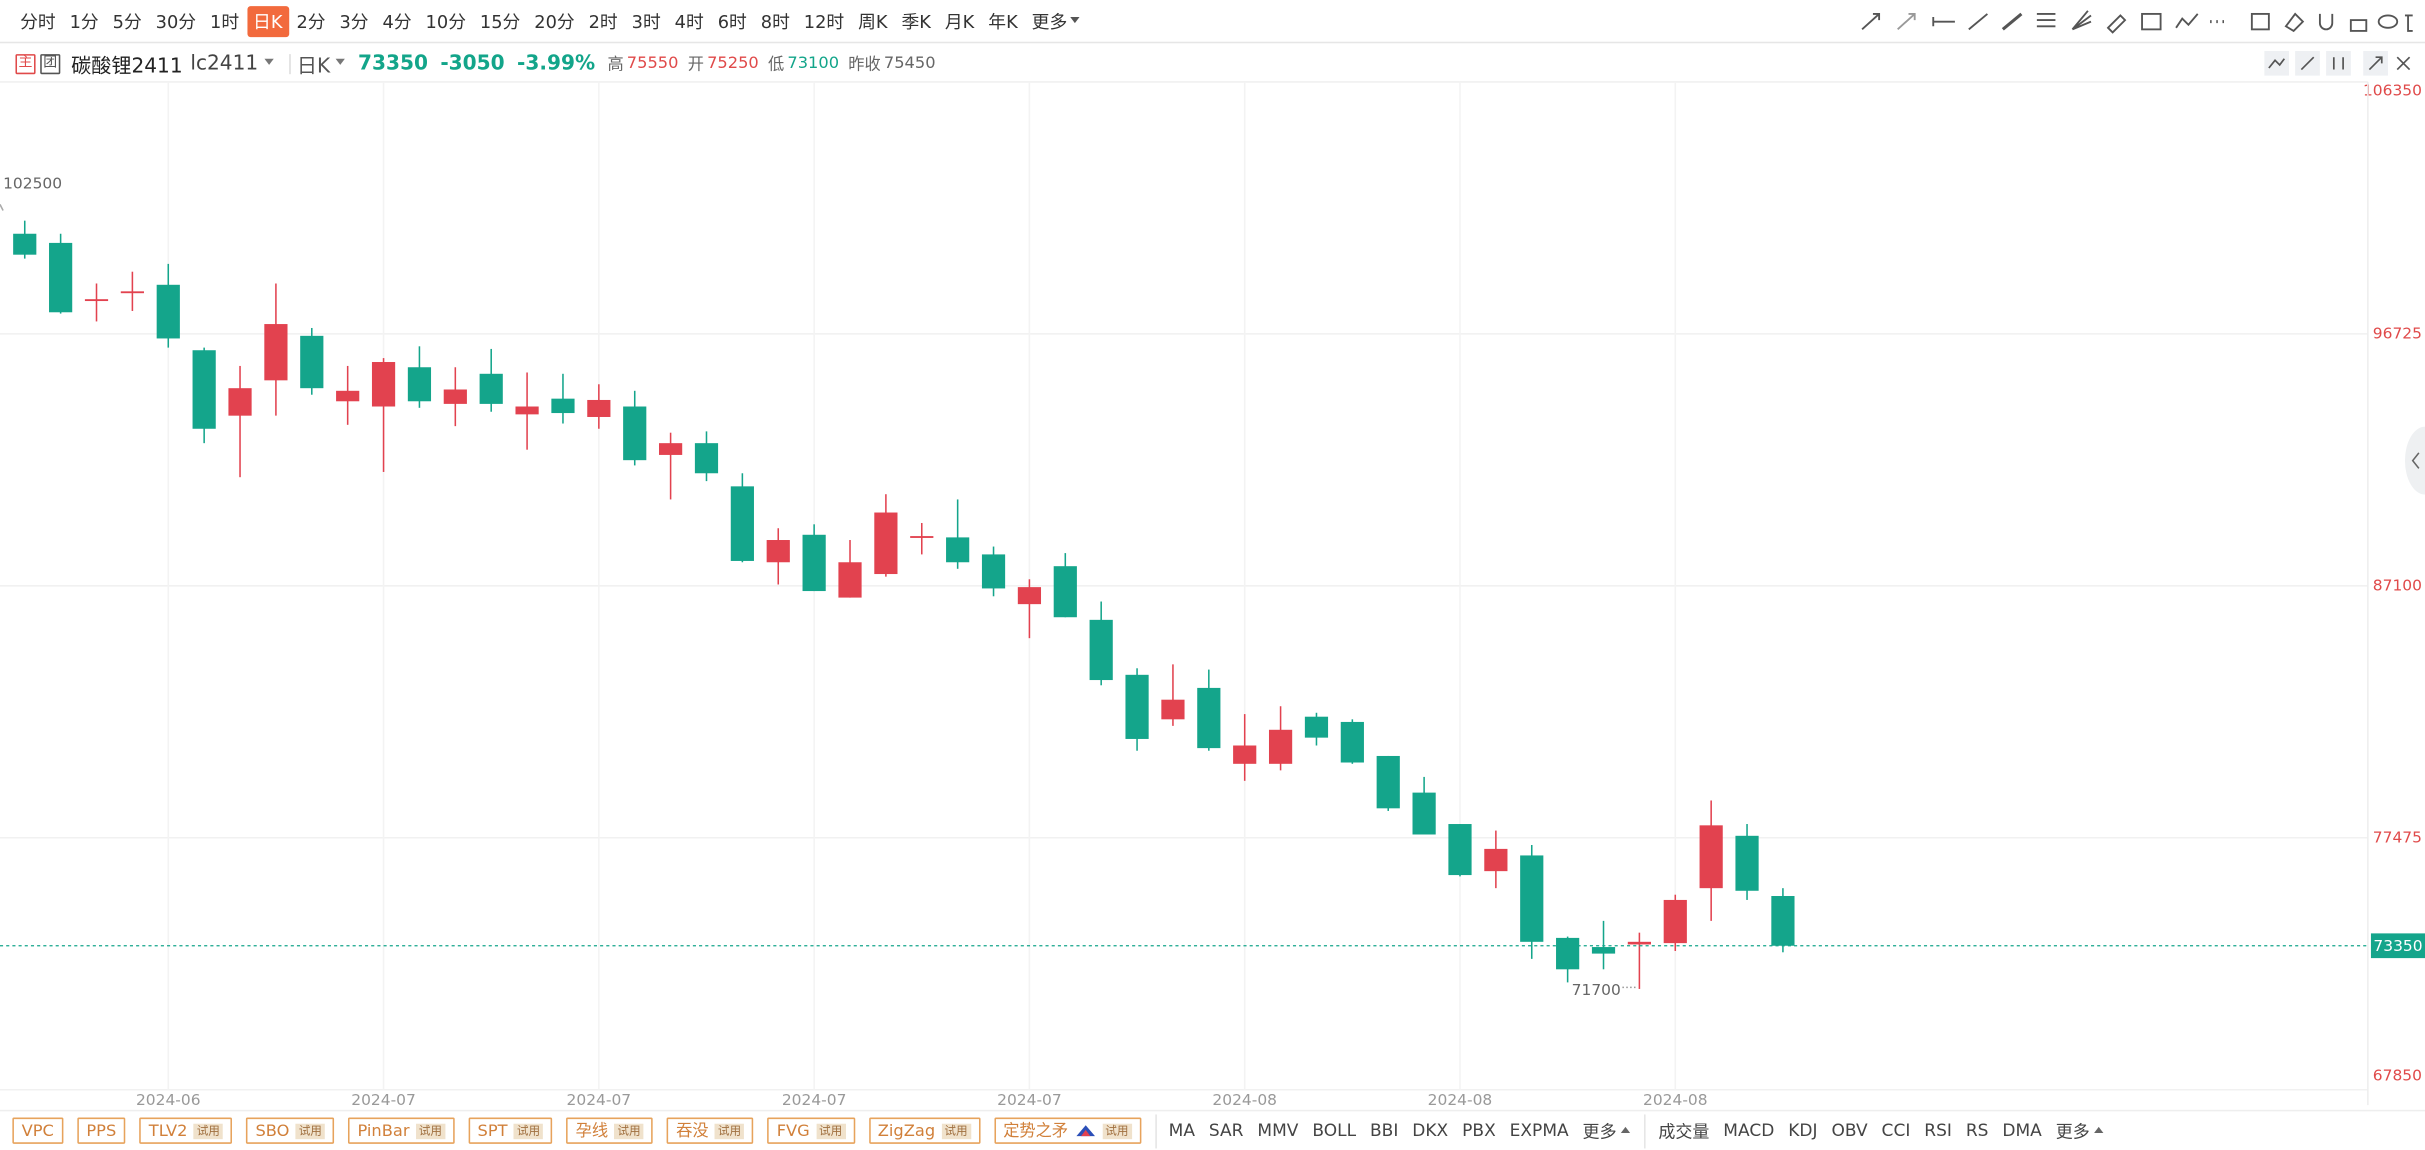 The image size is (2425, 1150). Describe the element at coordinates (959, 21) in the screenshot. I see `period-button: 月K` at that location.